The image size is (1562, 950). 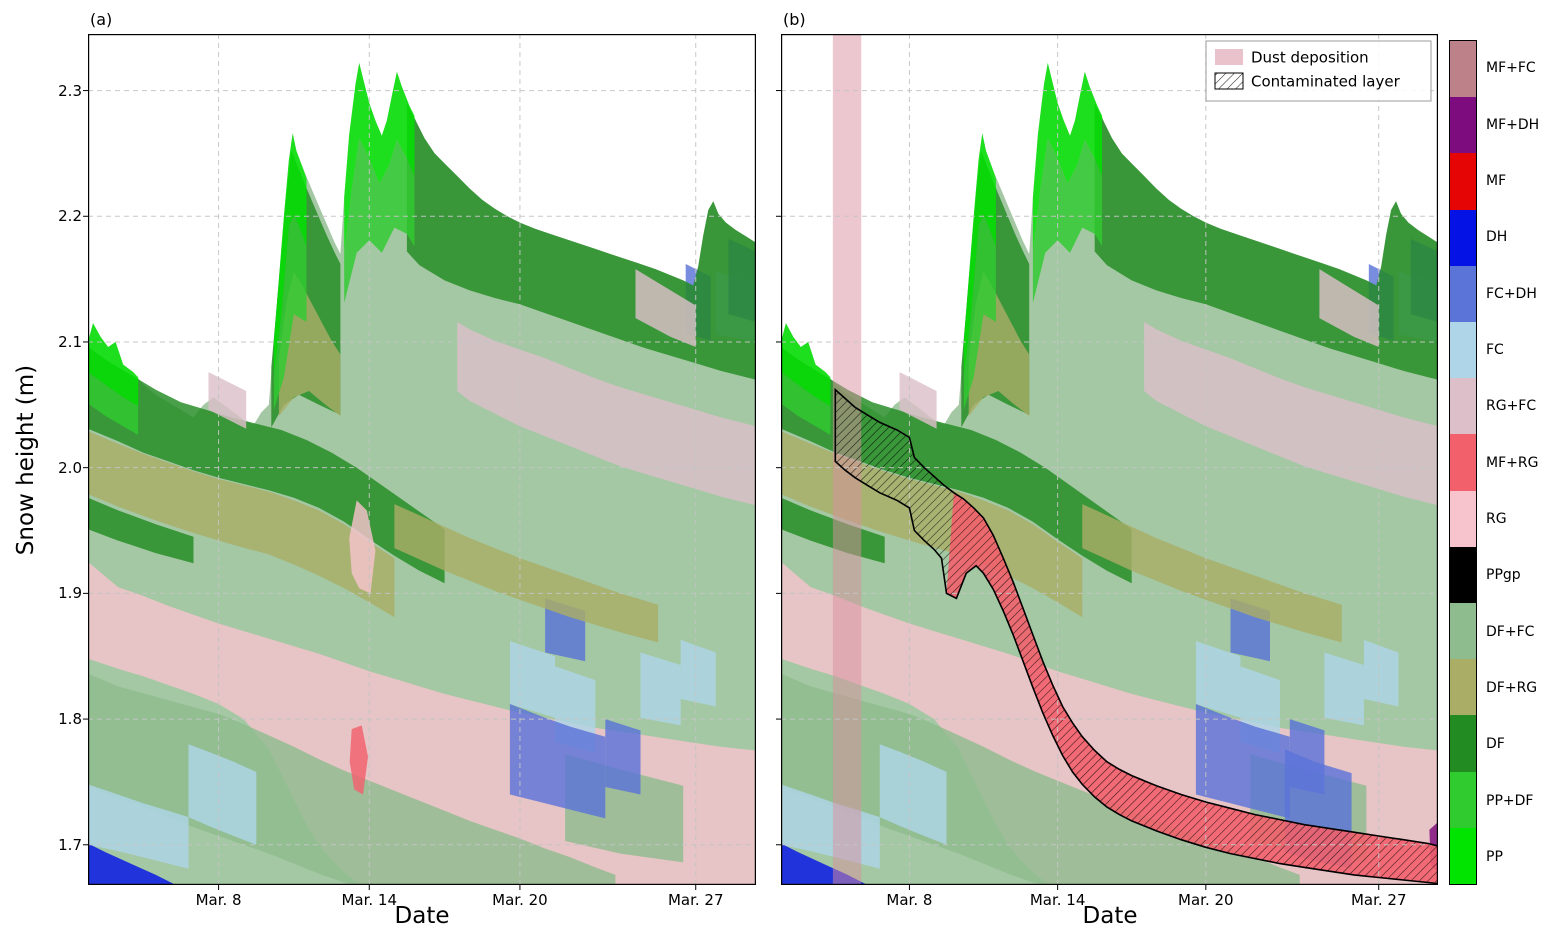 What do you see at coordinates (1511, 68) in the screenshot?
I see `colorbar-label: MF+FC` at bounding box center [1511, 68].